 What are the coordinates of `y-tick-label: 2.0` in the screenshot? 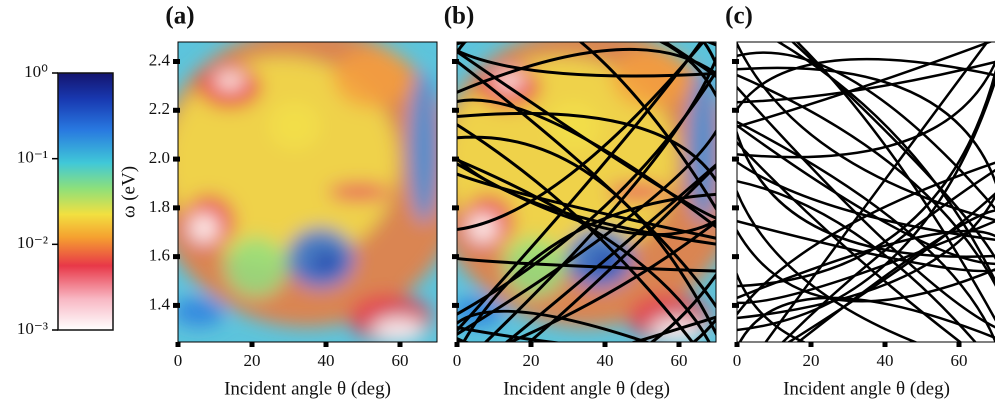 It's located at (159, 157).